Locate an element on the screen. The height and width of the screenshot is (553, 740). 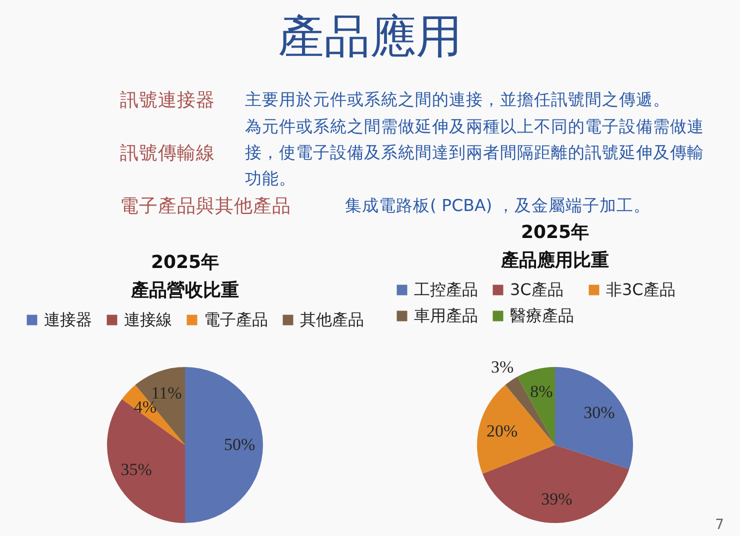
legend-label: 連接線 is located at coordinates (148, 319).